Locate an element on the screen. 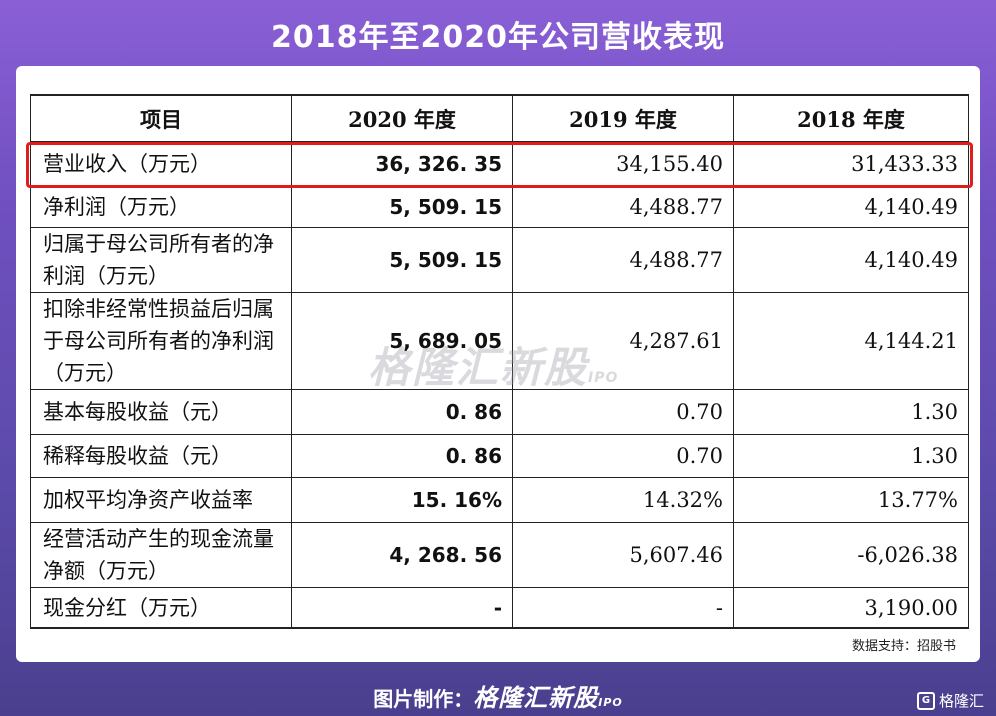 The height and width of the screenshot is (716, 996). row-label: 净利润（万元） is located at coordinates (161, 207).